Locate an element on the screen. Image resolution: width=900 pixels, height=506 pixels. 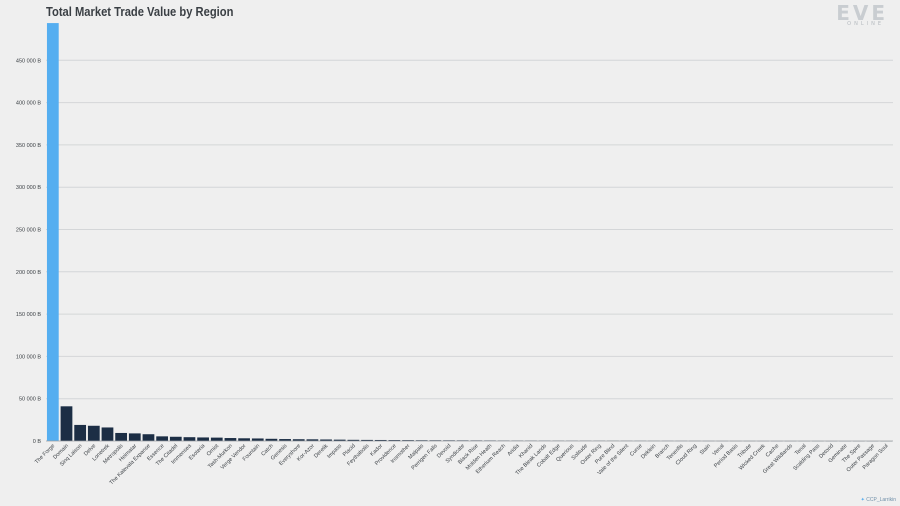
twitter-bird-icon: ✦ is located at coordinates (862, 500).